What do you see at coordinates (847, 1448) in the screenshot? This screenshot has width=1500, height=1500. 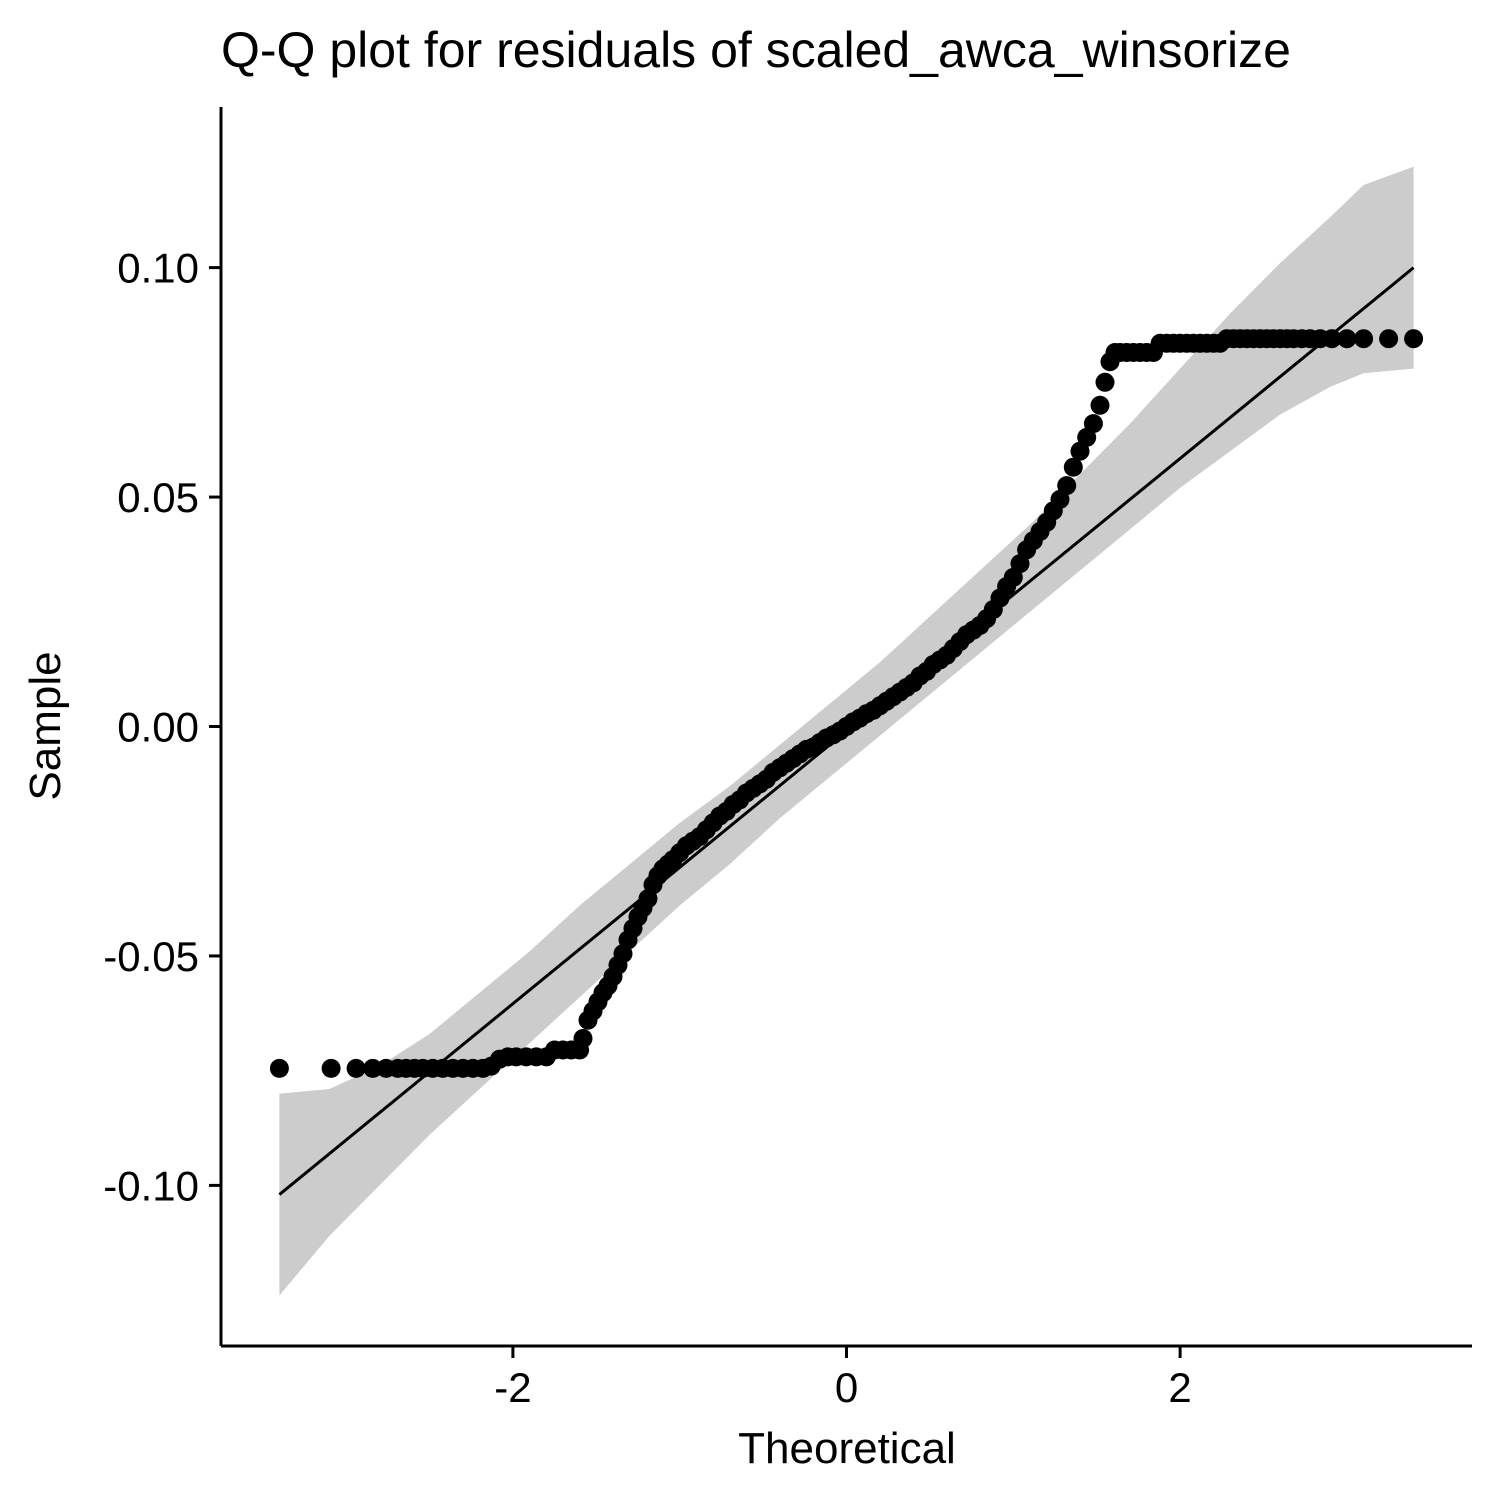 I see `x-axis-title: Theoretical` at bounding box center [847, 1448].